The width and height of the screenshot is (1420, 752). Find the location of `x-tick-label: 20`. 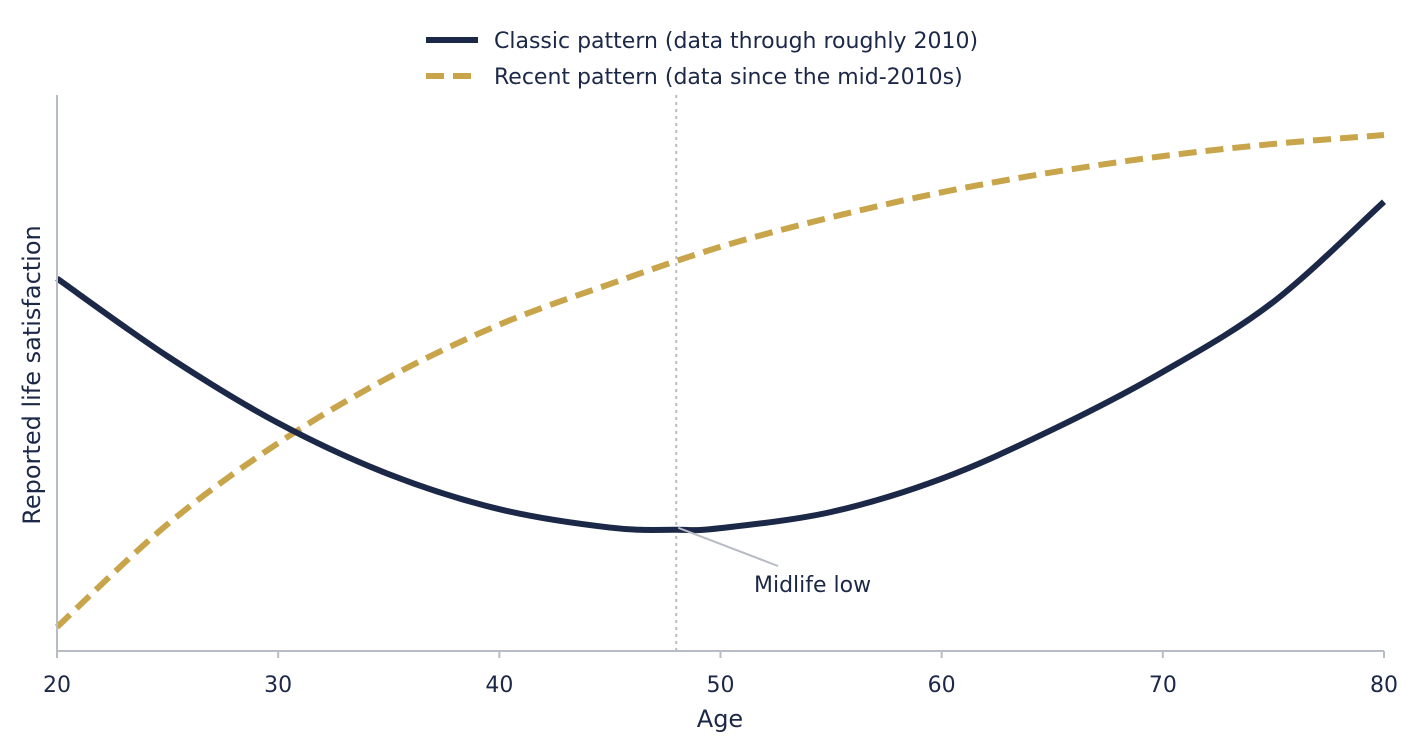

x-tick-label: 20 is located at coordinates (57, 685).